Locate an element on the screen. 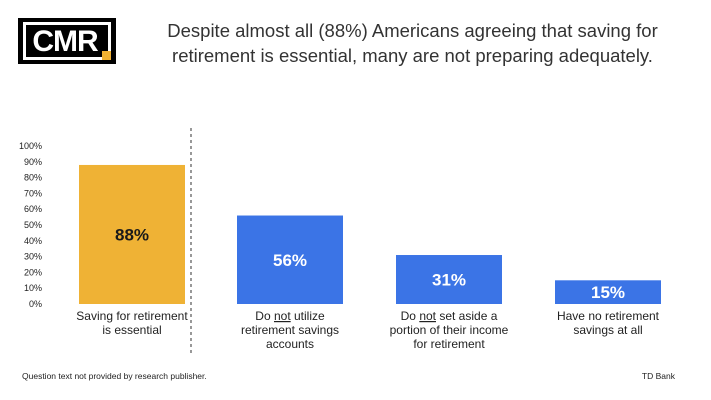  data-label-4: 15% is located at coordinates (608, 292).